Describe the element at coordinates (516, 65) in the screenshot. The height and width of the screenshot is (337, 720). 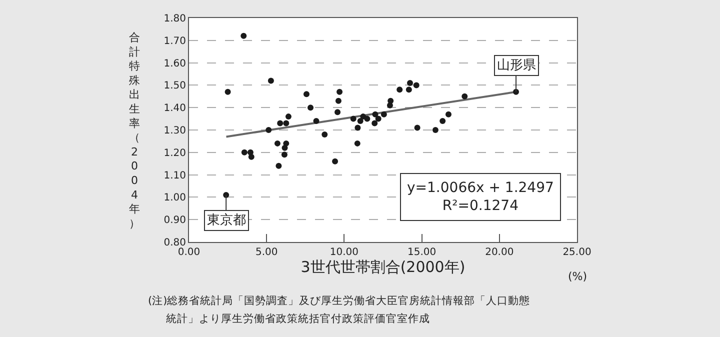
I see `annotation: 山形県` at that location.